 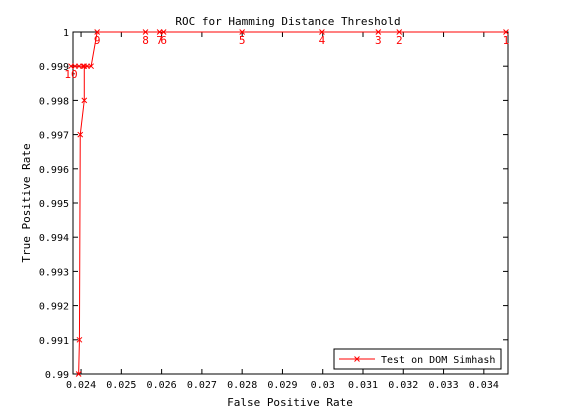 What do you see at coordinates (54, 170) in the screenshot?
I see `y-tick-label: 0.996` at bounding box center [54, 170].